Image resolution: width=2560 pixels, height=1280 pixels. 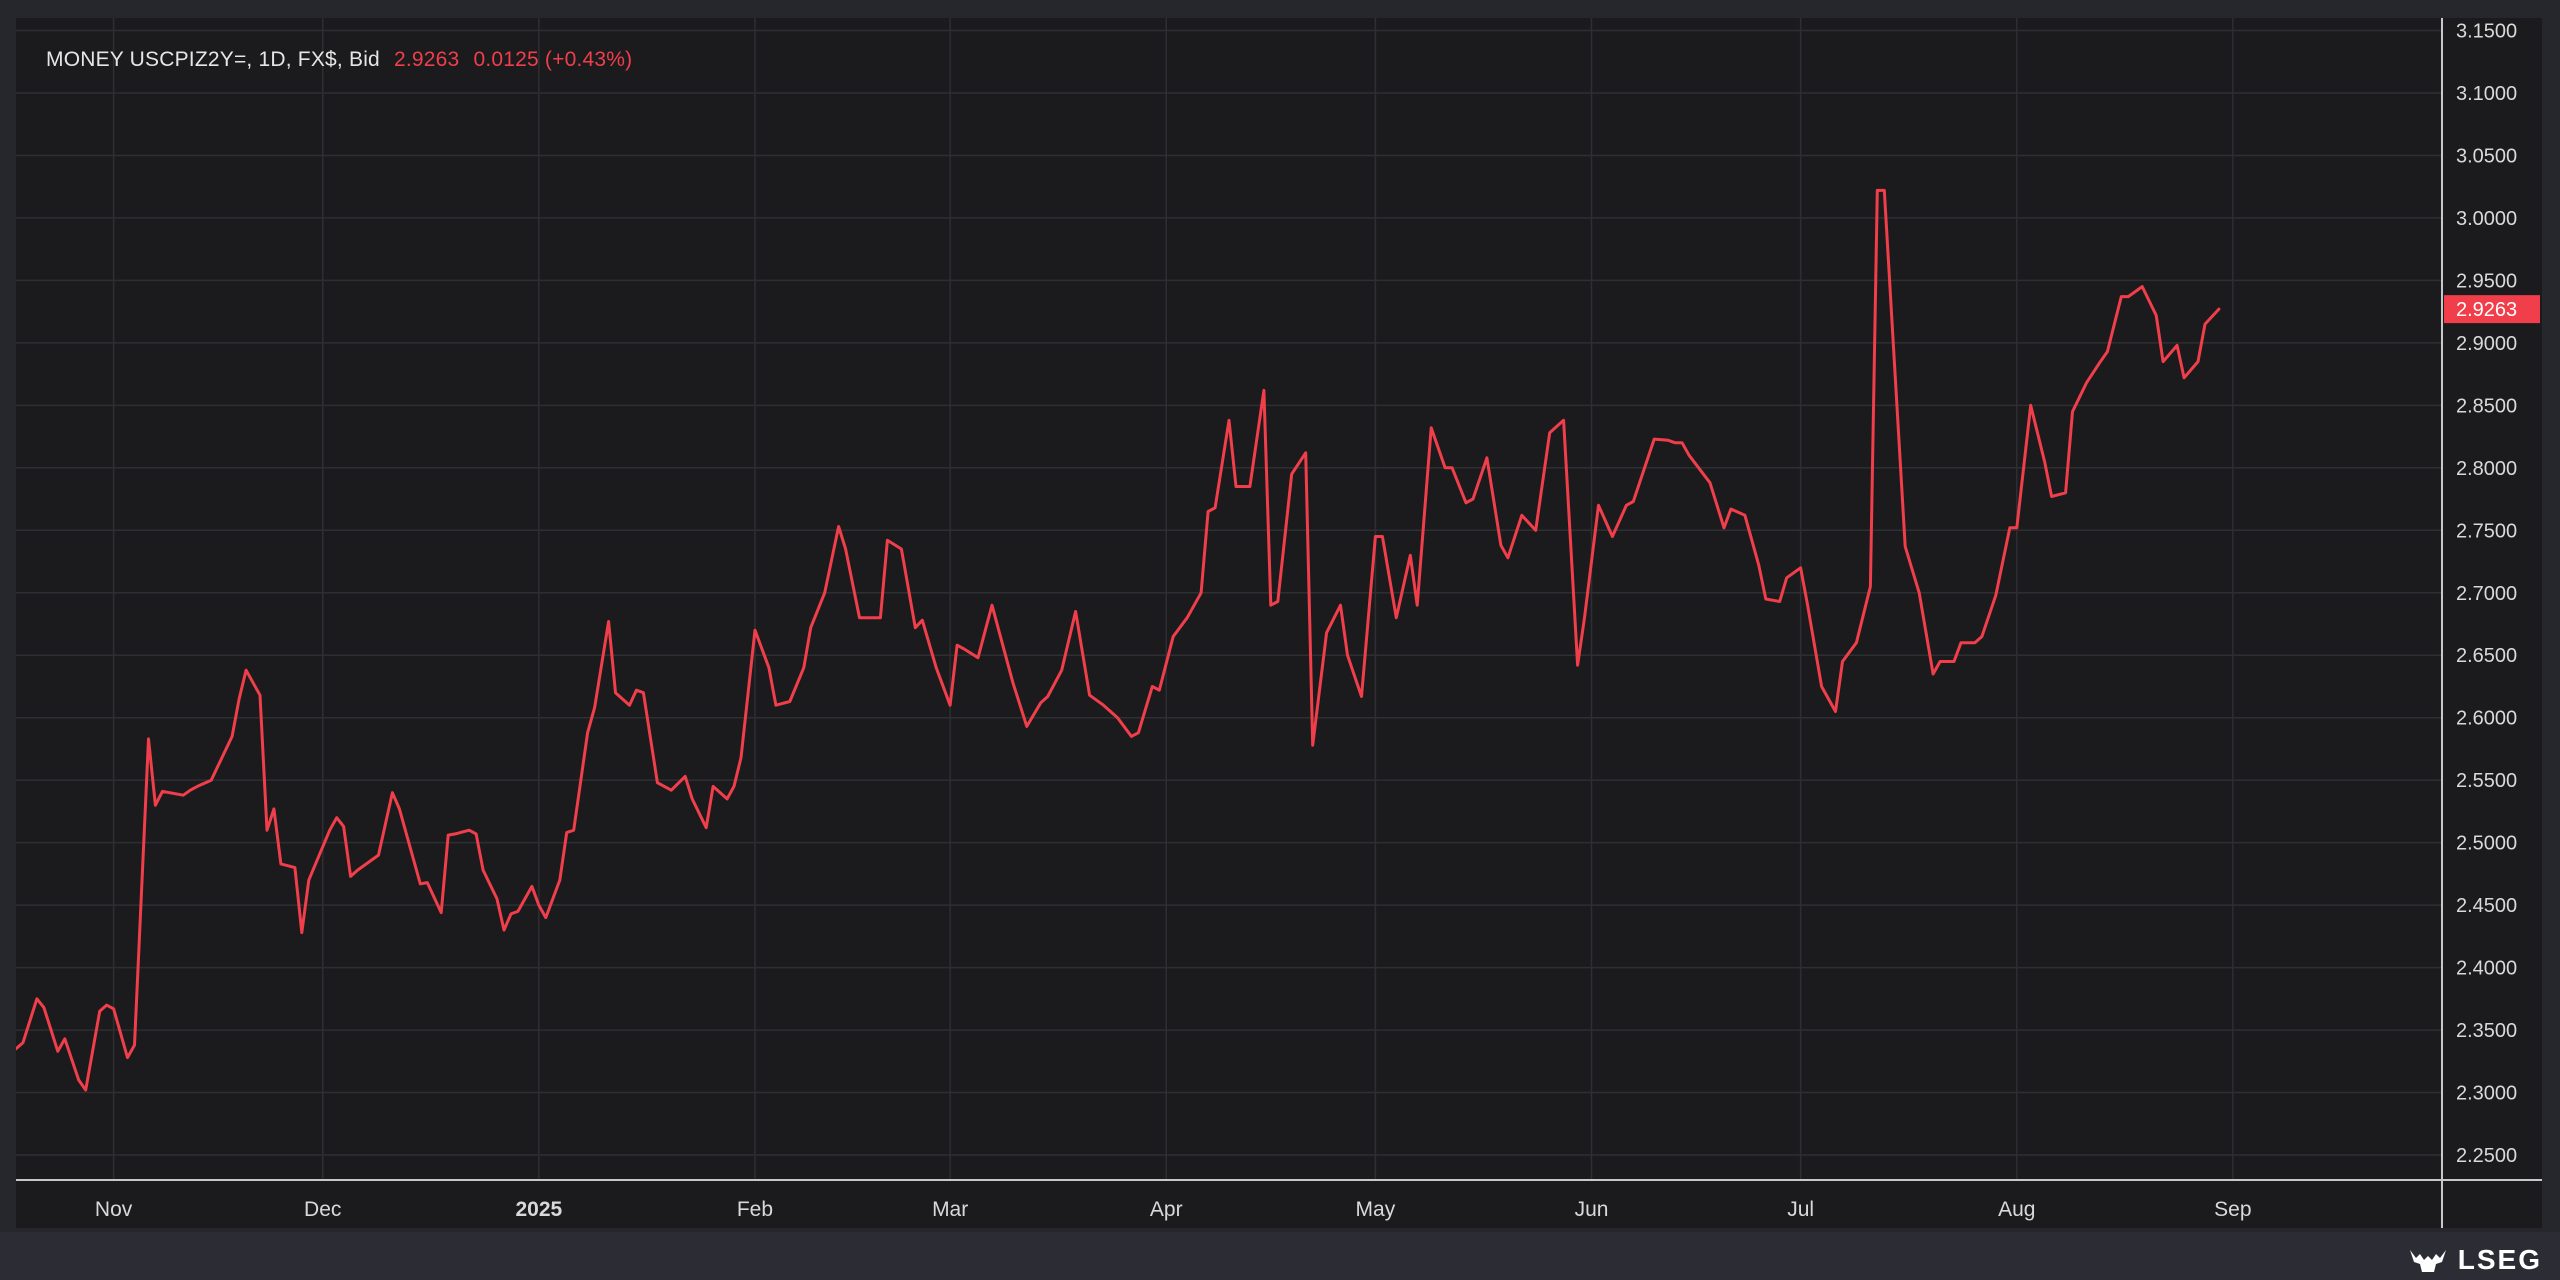 I want to click on y-tick-label: 2.9000, so click(x=2486, y=344).